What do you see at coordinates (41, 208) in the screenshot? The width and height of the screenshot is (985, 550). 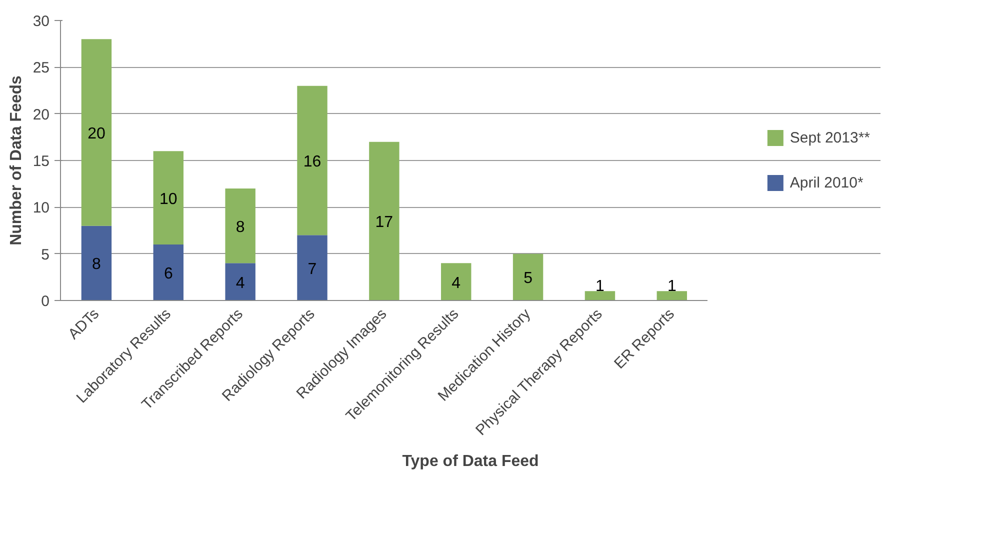 I see `y-tick-label: 10` at bounding box center [41, 208].